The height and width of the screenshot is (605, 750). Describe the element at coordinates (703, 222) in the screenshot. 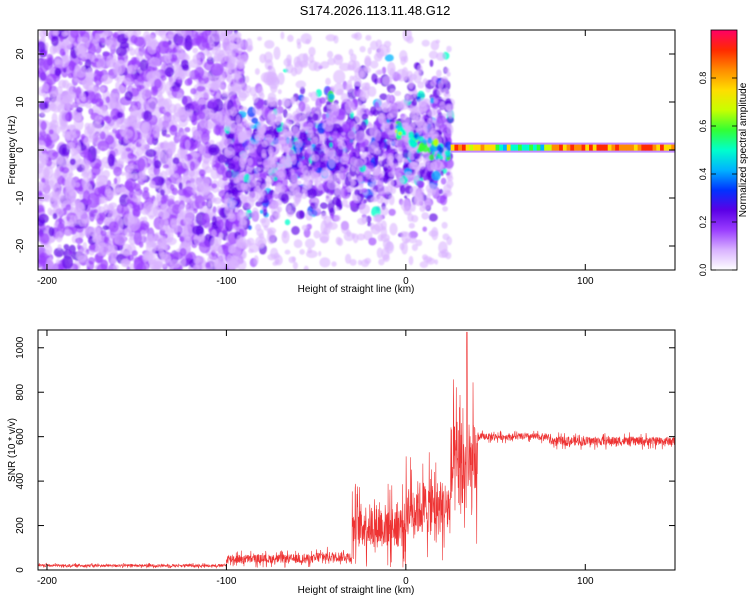

I see `colorbar-tick-label: 0.2` at that location.